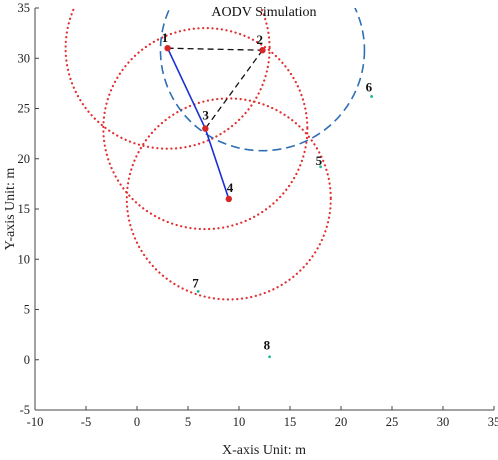 The image size is (498, 460). Describe the element at coordinates (263, 12) in the screenshot. I see `chart-title: AODV Simulation` at that location.